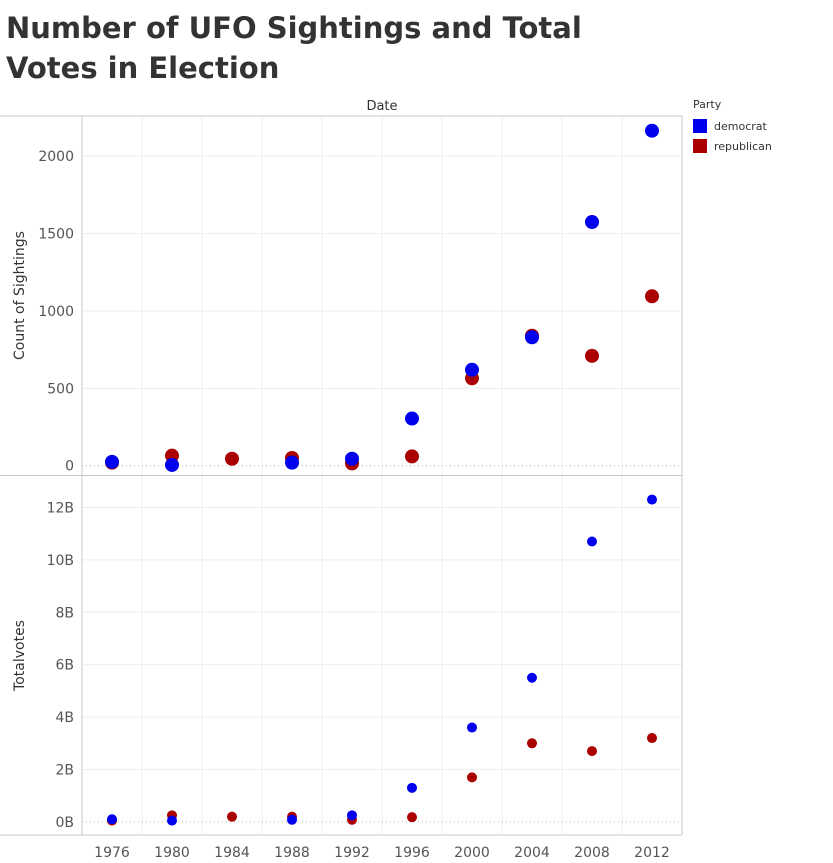 The image size is (833, 863). What do you see at coordinates (112, 853) in the screenshot?
I see `x-tick-label: 1976` at bounding box center [112, 853].